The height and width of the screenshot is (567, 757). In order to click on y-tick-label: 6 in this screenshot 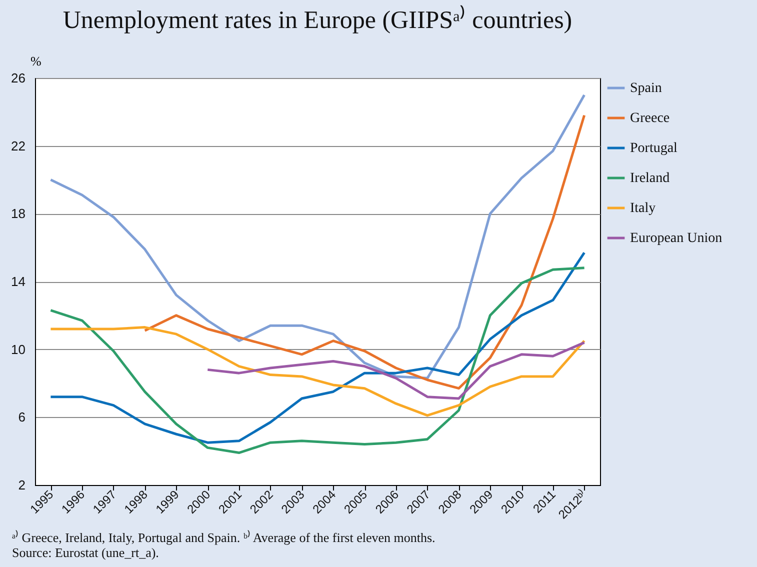, I will do `click(22, 417)`.